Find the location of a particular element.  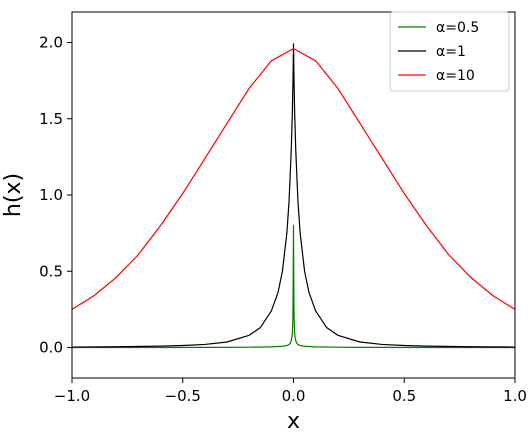

legend: α=0.5 α=1 α=10 is located at coordinates (449, 51).